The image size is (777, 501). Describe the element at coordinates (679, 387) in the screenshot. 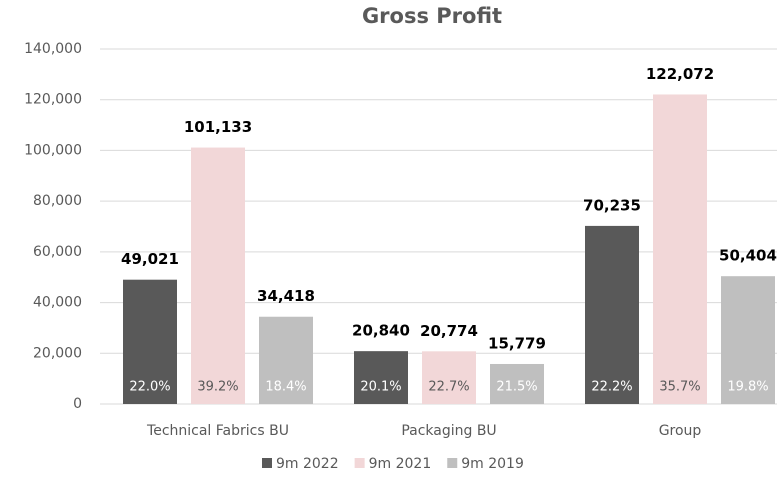

I see `margin-label: 35.7%` at that location.